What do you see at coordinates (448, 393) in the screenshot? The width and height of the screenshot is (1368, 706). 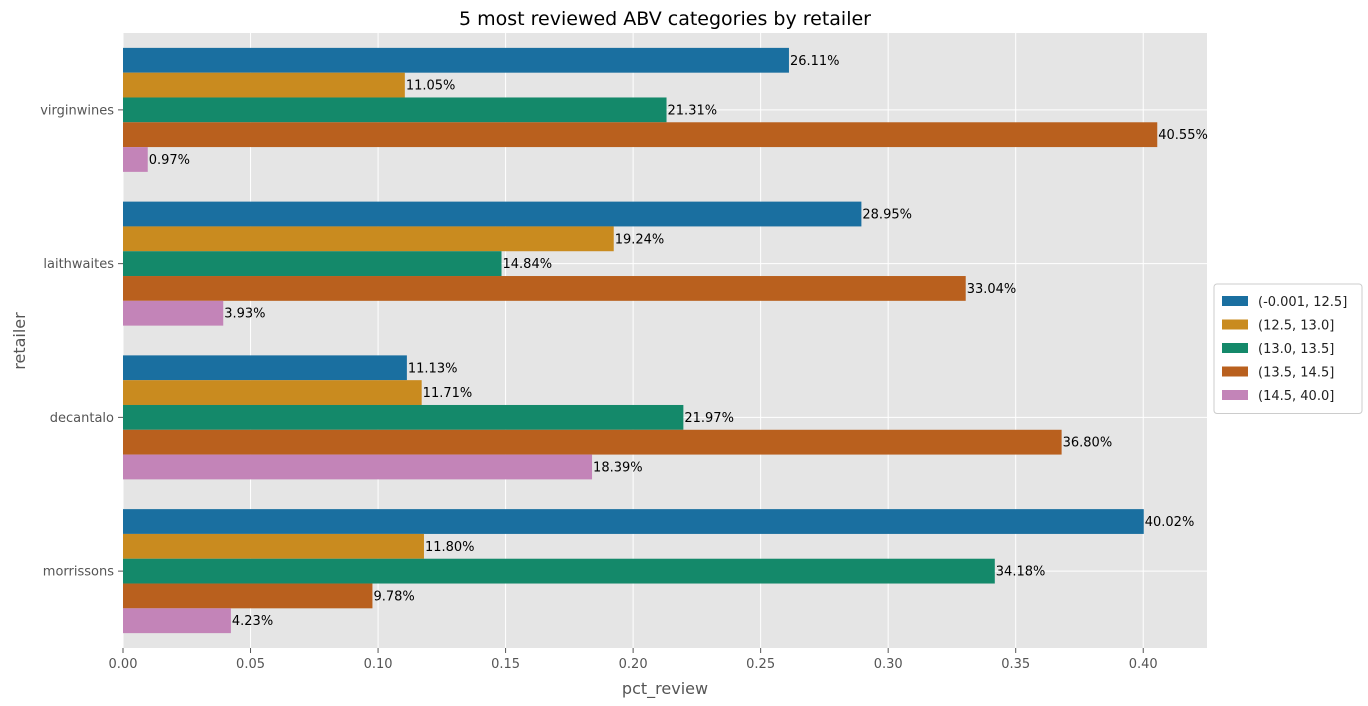 I see `data-label-decantalo-series-1: 11.71%` at bounding box center [448, 393].